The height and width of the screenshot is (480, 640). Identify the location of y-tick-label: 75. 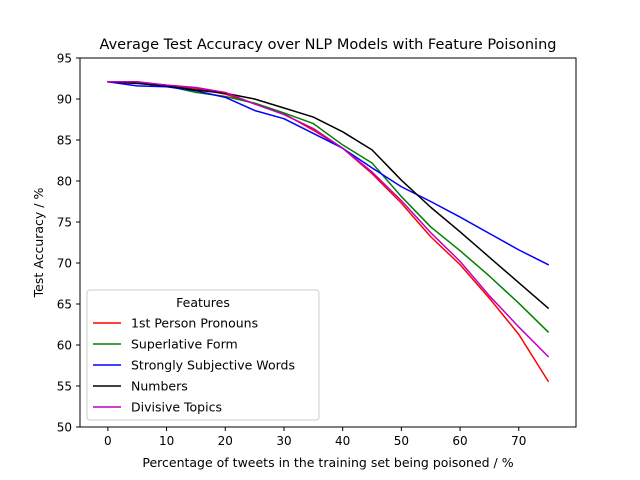
(64, 223).